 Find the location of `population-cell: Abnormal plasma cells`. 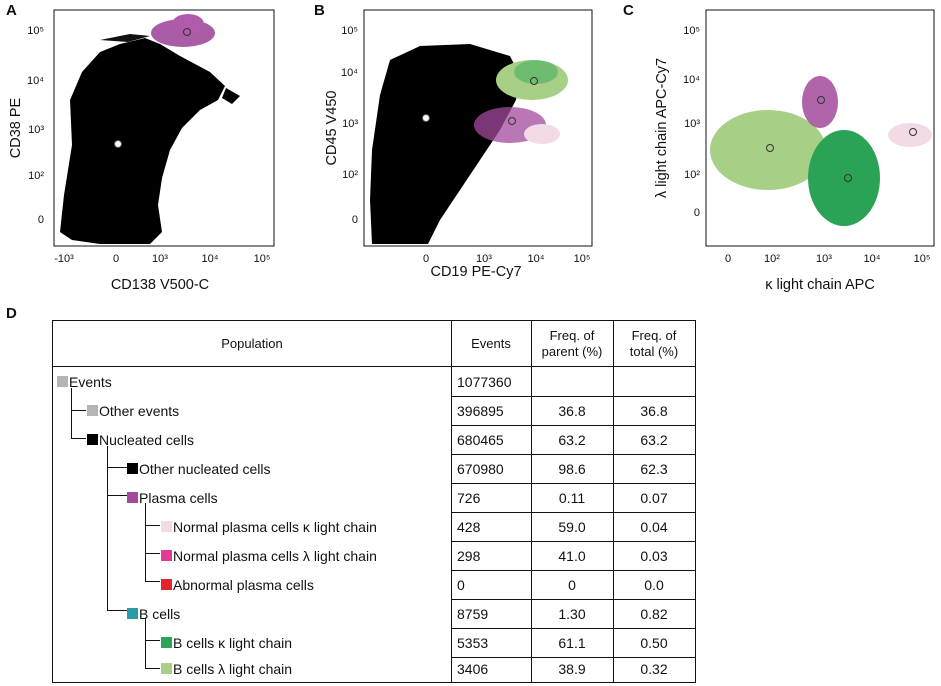

population-cell: Abnormal plasma cells is located at coordinates (237, 584).